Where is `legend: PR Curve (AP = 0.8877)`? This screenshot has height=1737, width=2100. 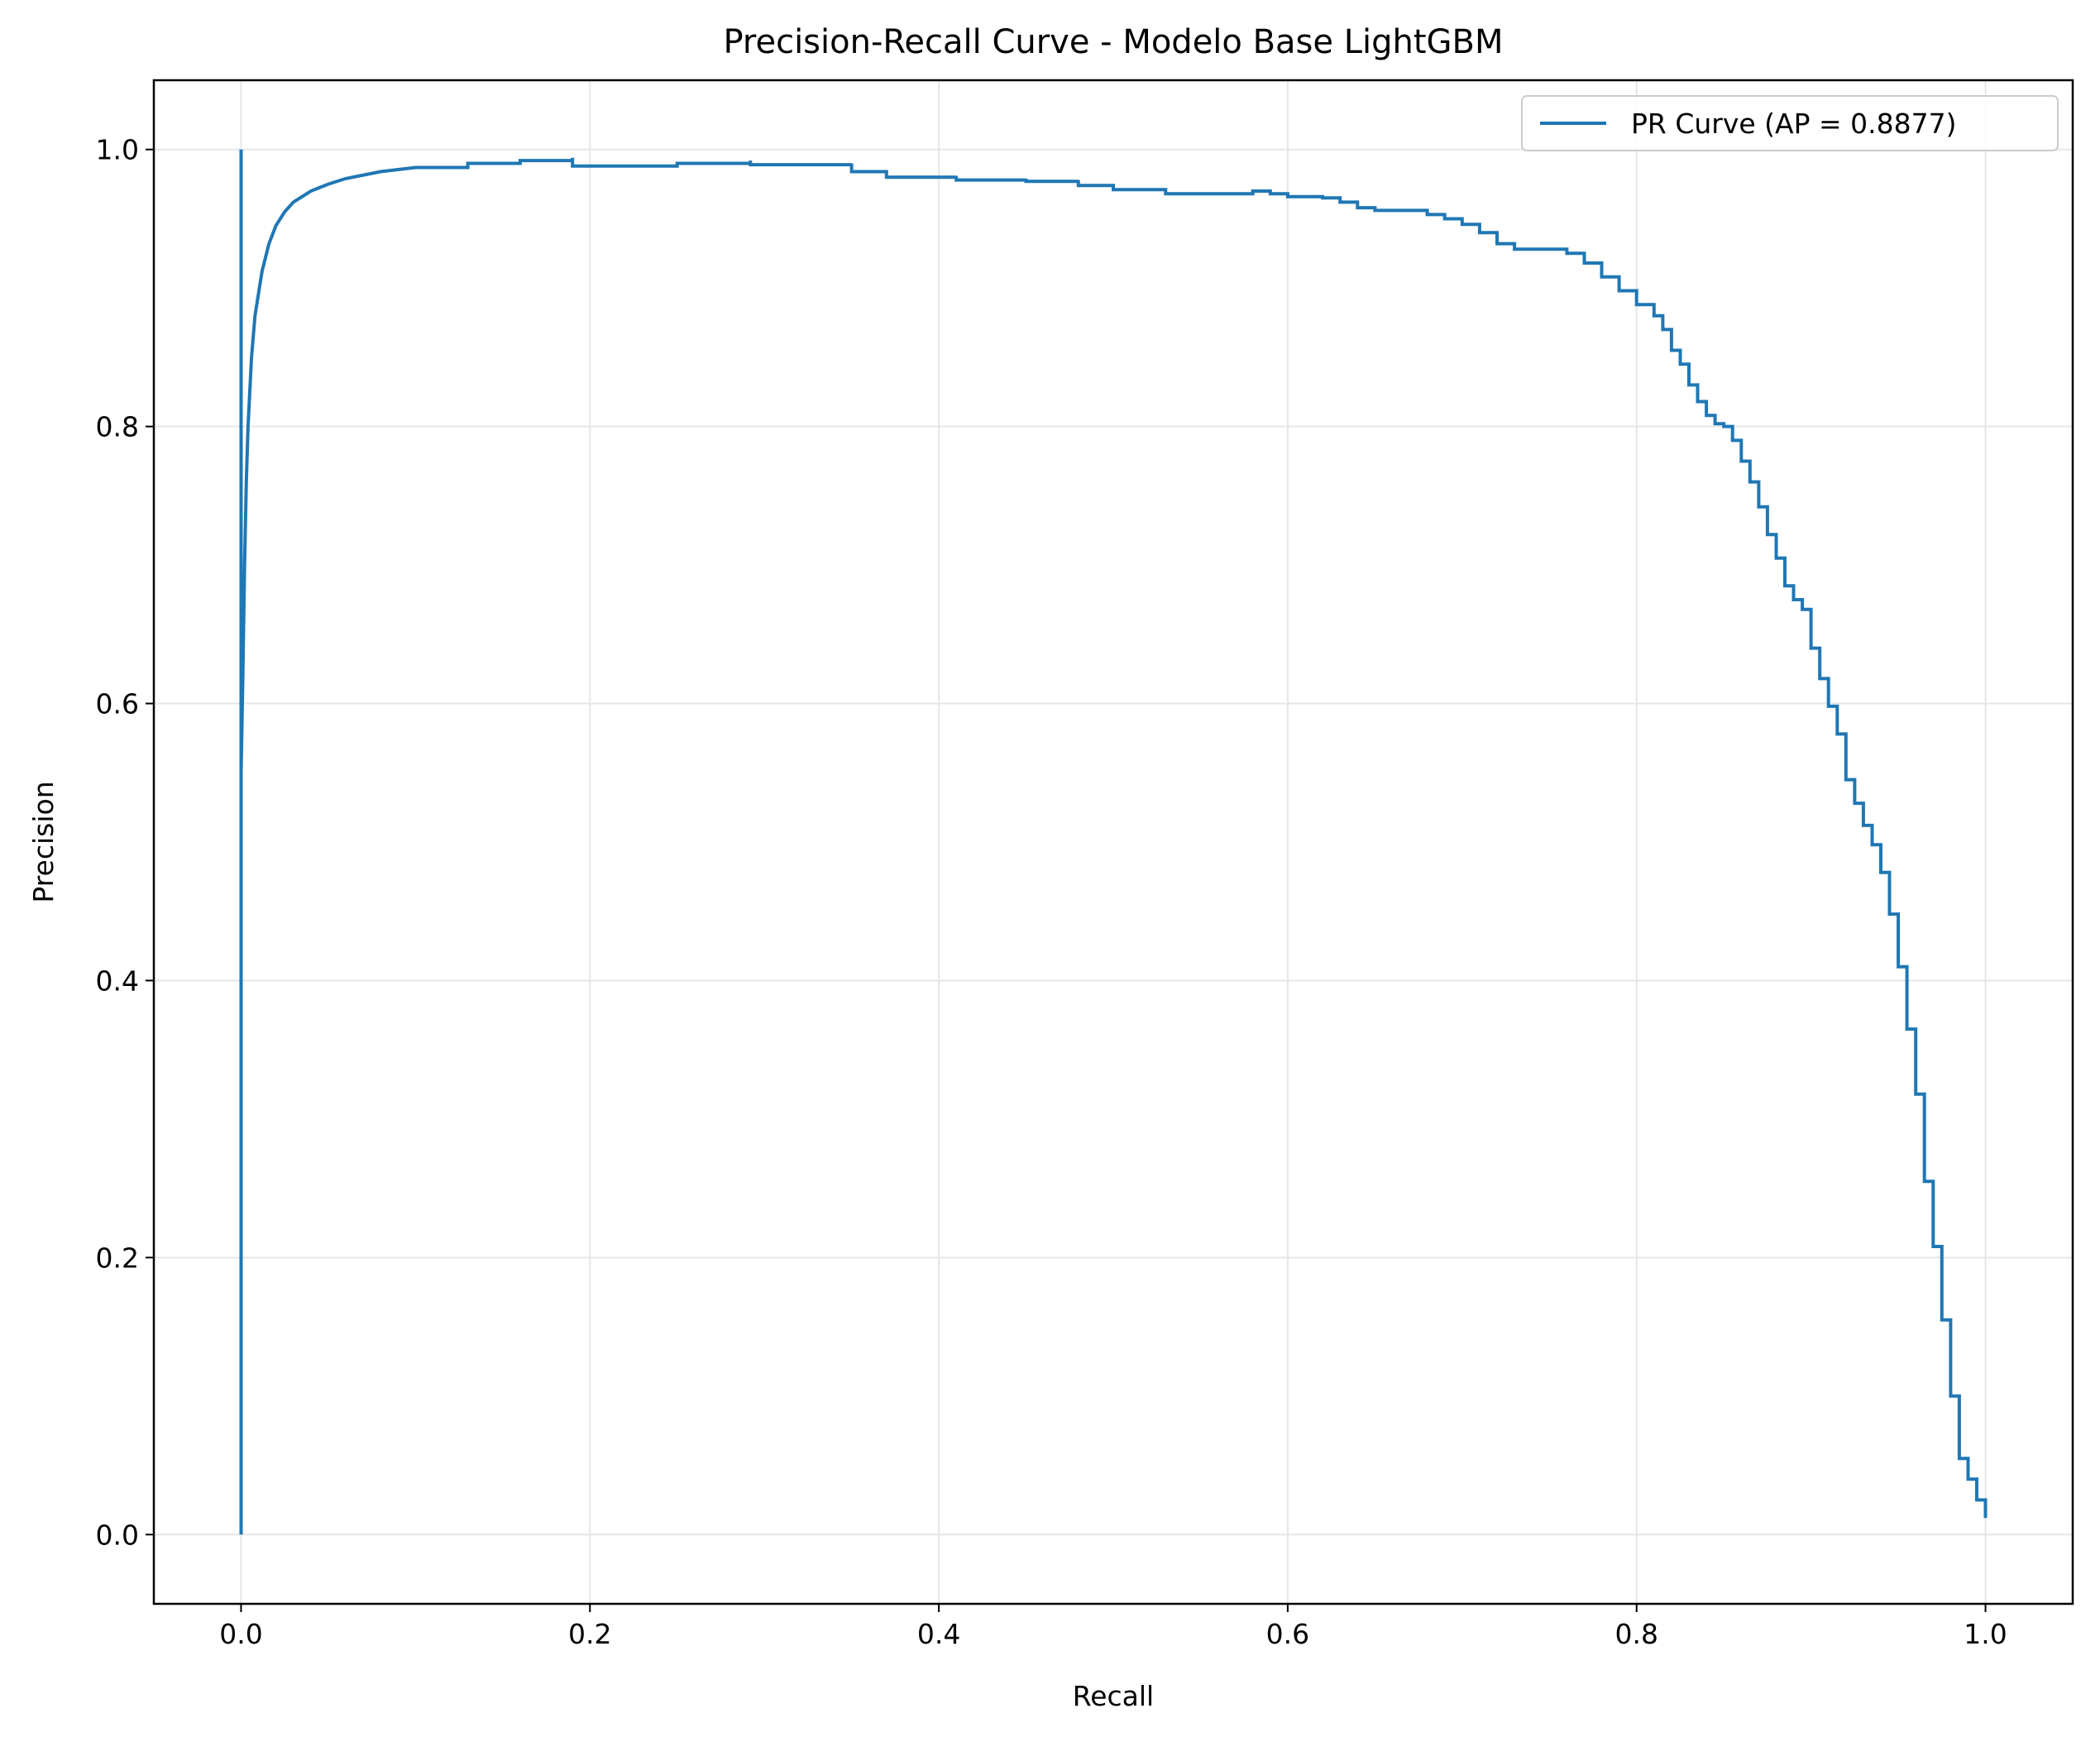
legend: PR Curve (AP = 0.8877) is located at coordinates (1790, 123).